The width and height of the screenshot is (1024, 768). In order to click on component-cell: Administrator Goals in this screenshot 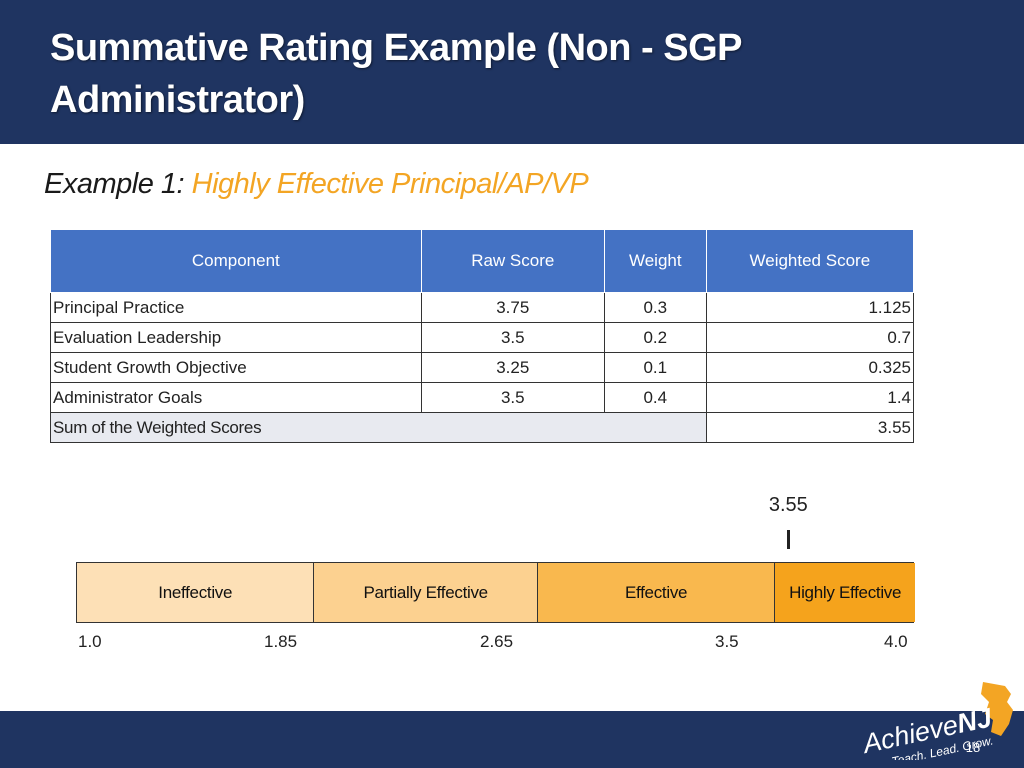, I will do `click(236, 397)`.